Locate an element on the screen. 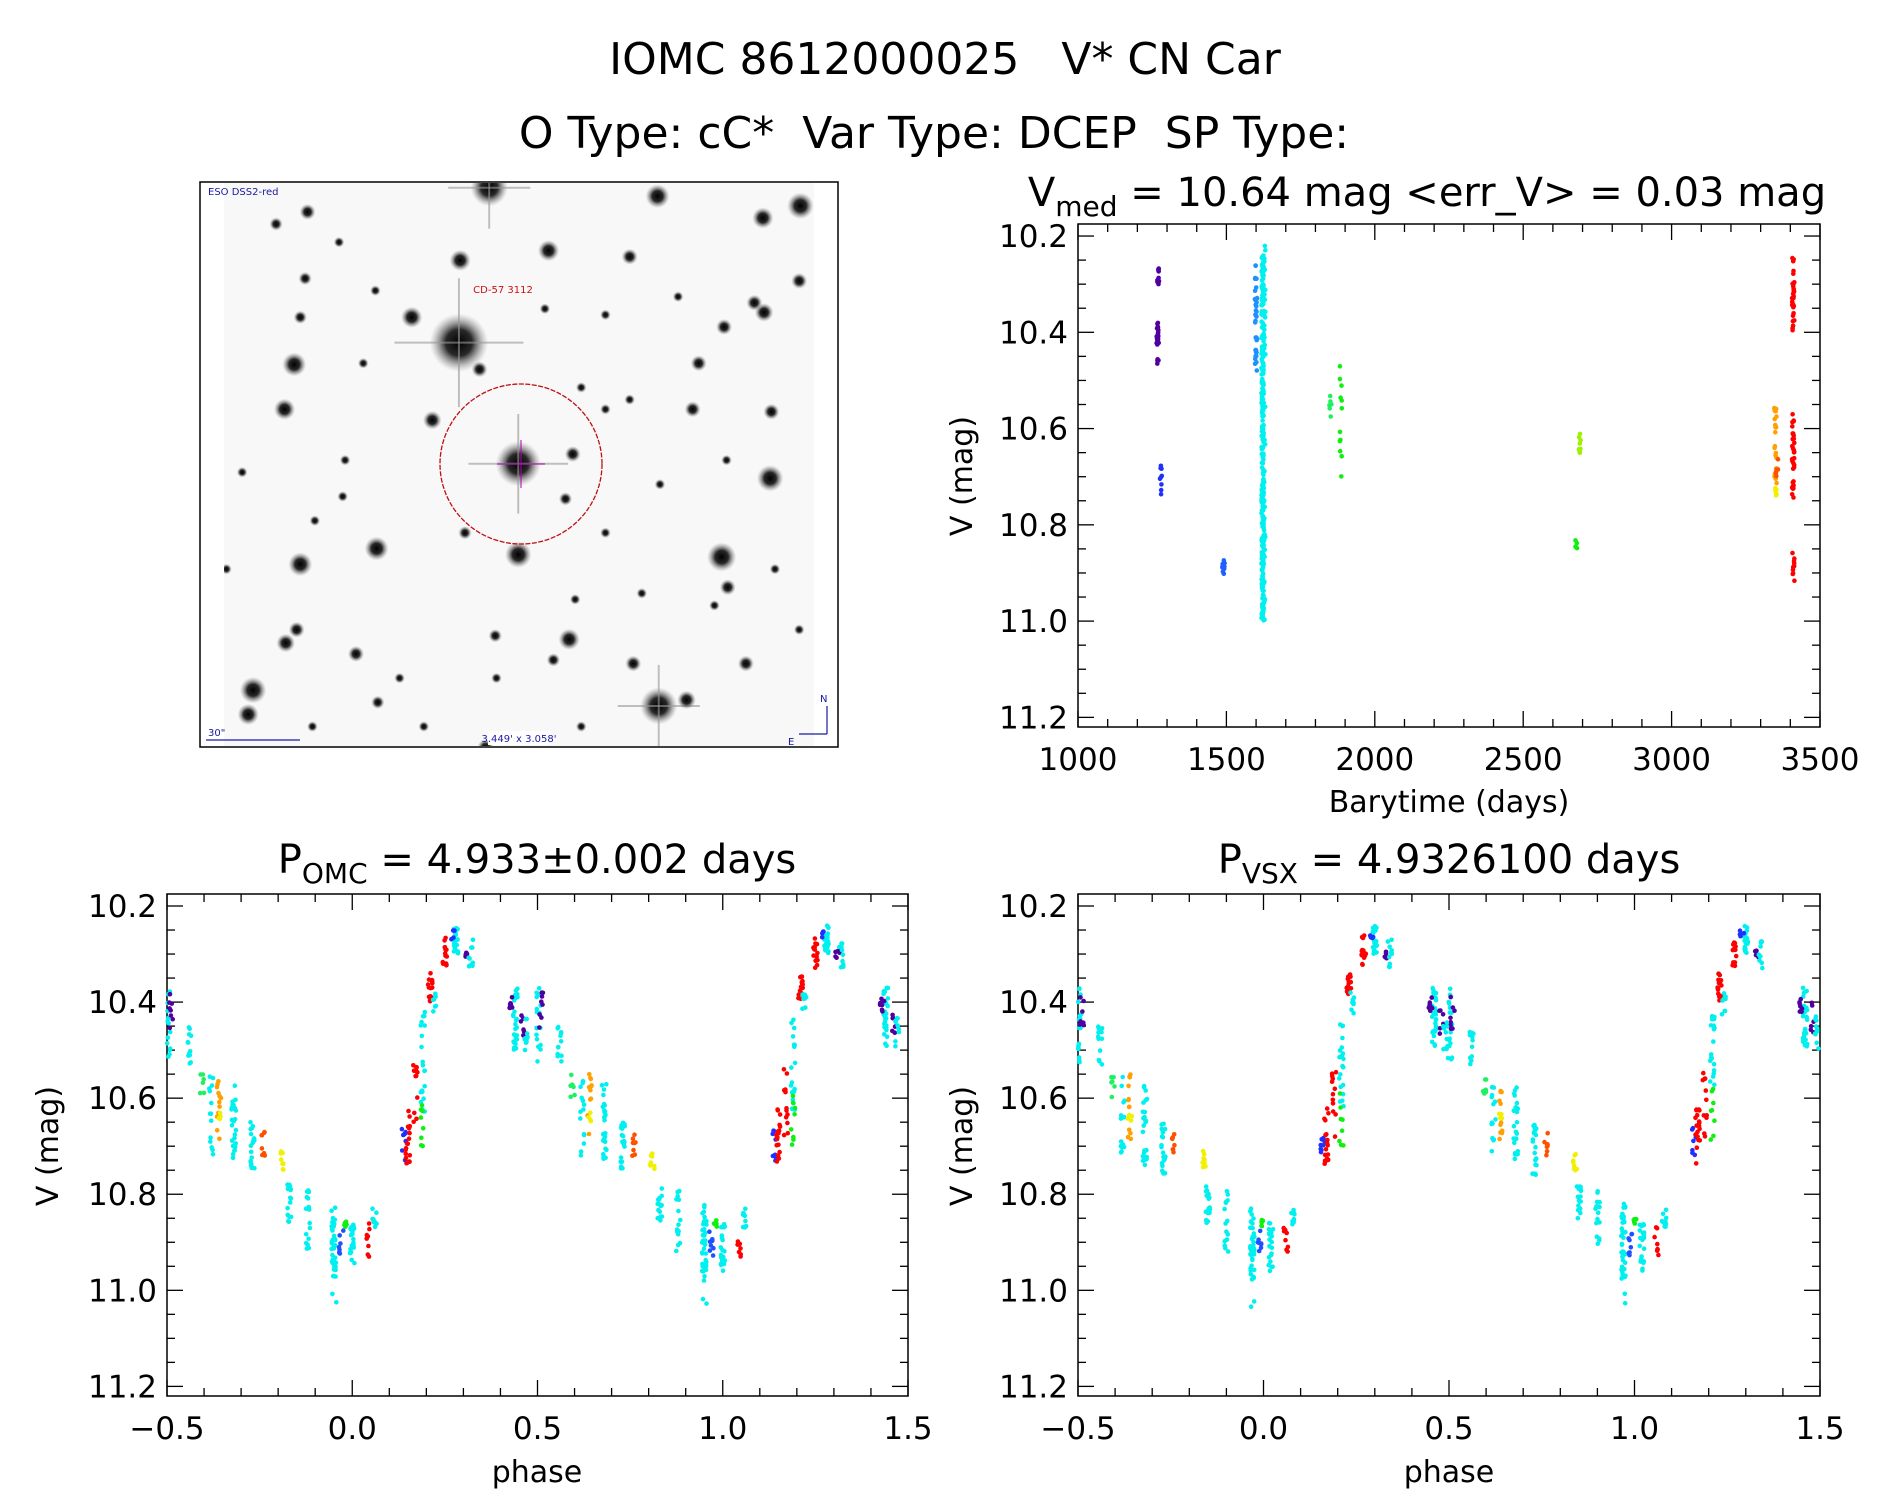 This screenshot has height=1494, width=1889. x-tick-label: 1.0 is located at coordinates (1634, 1429).